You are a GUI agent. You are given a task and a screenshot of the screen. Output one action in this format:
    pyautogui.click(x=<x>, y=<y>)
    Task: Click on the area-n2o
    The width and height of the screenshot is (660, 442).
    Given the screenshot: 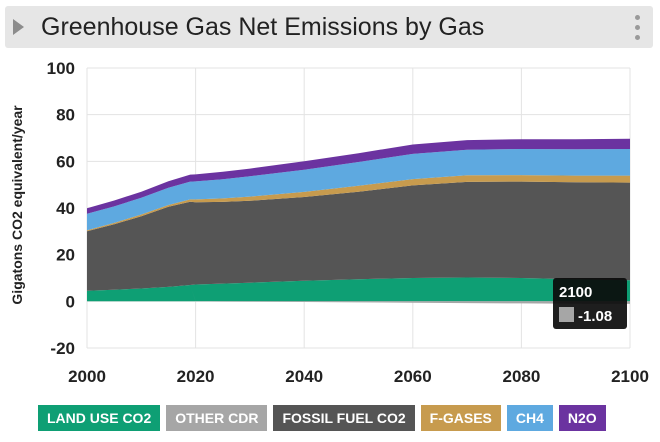 What is the action you would take?
    pyautogui.click(x=358, y=176)
    